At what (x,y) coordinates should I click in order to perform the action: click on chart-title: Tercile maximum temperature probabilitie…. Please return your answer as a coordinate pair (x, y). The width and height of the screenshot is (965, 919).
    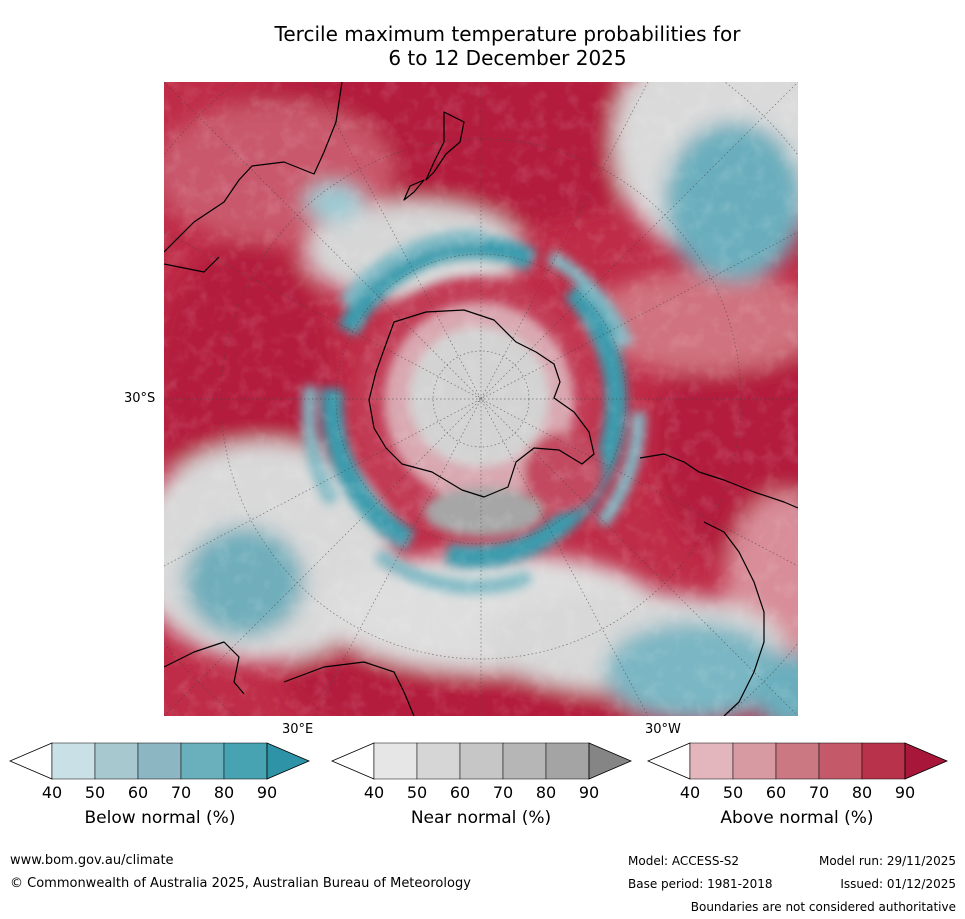
    Looking at the image, I should click on (507, 46).